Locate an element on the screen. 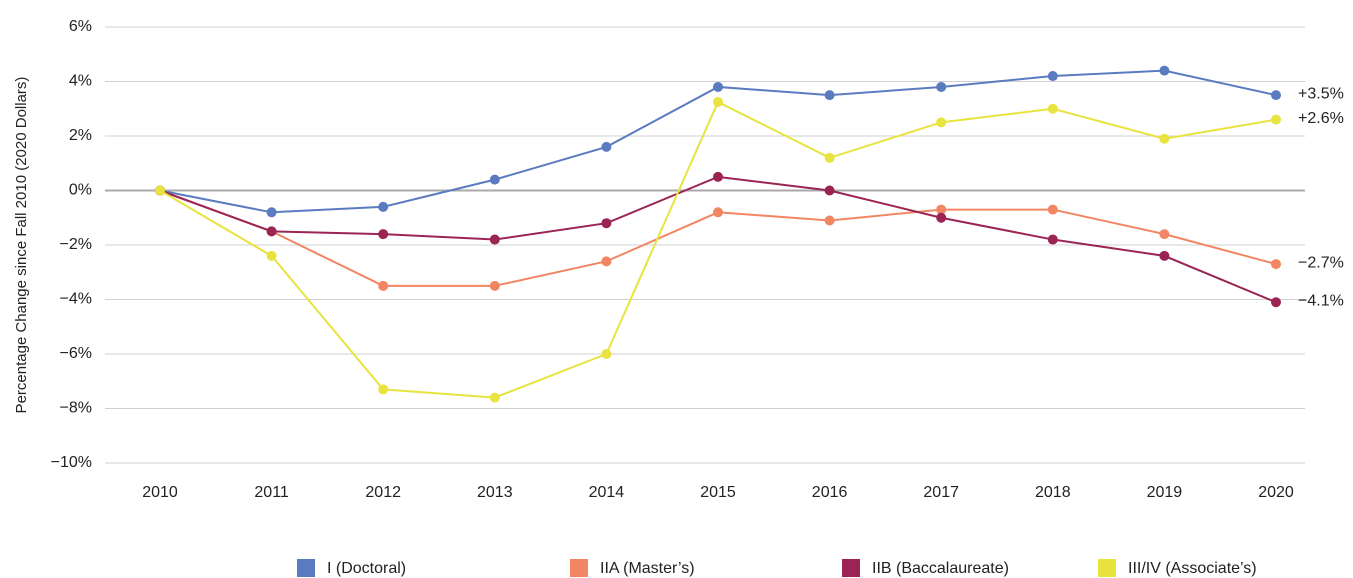  x-tick-label: 2012 is located at coordinates (383, 492).